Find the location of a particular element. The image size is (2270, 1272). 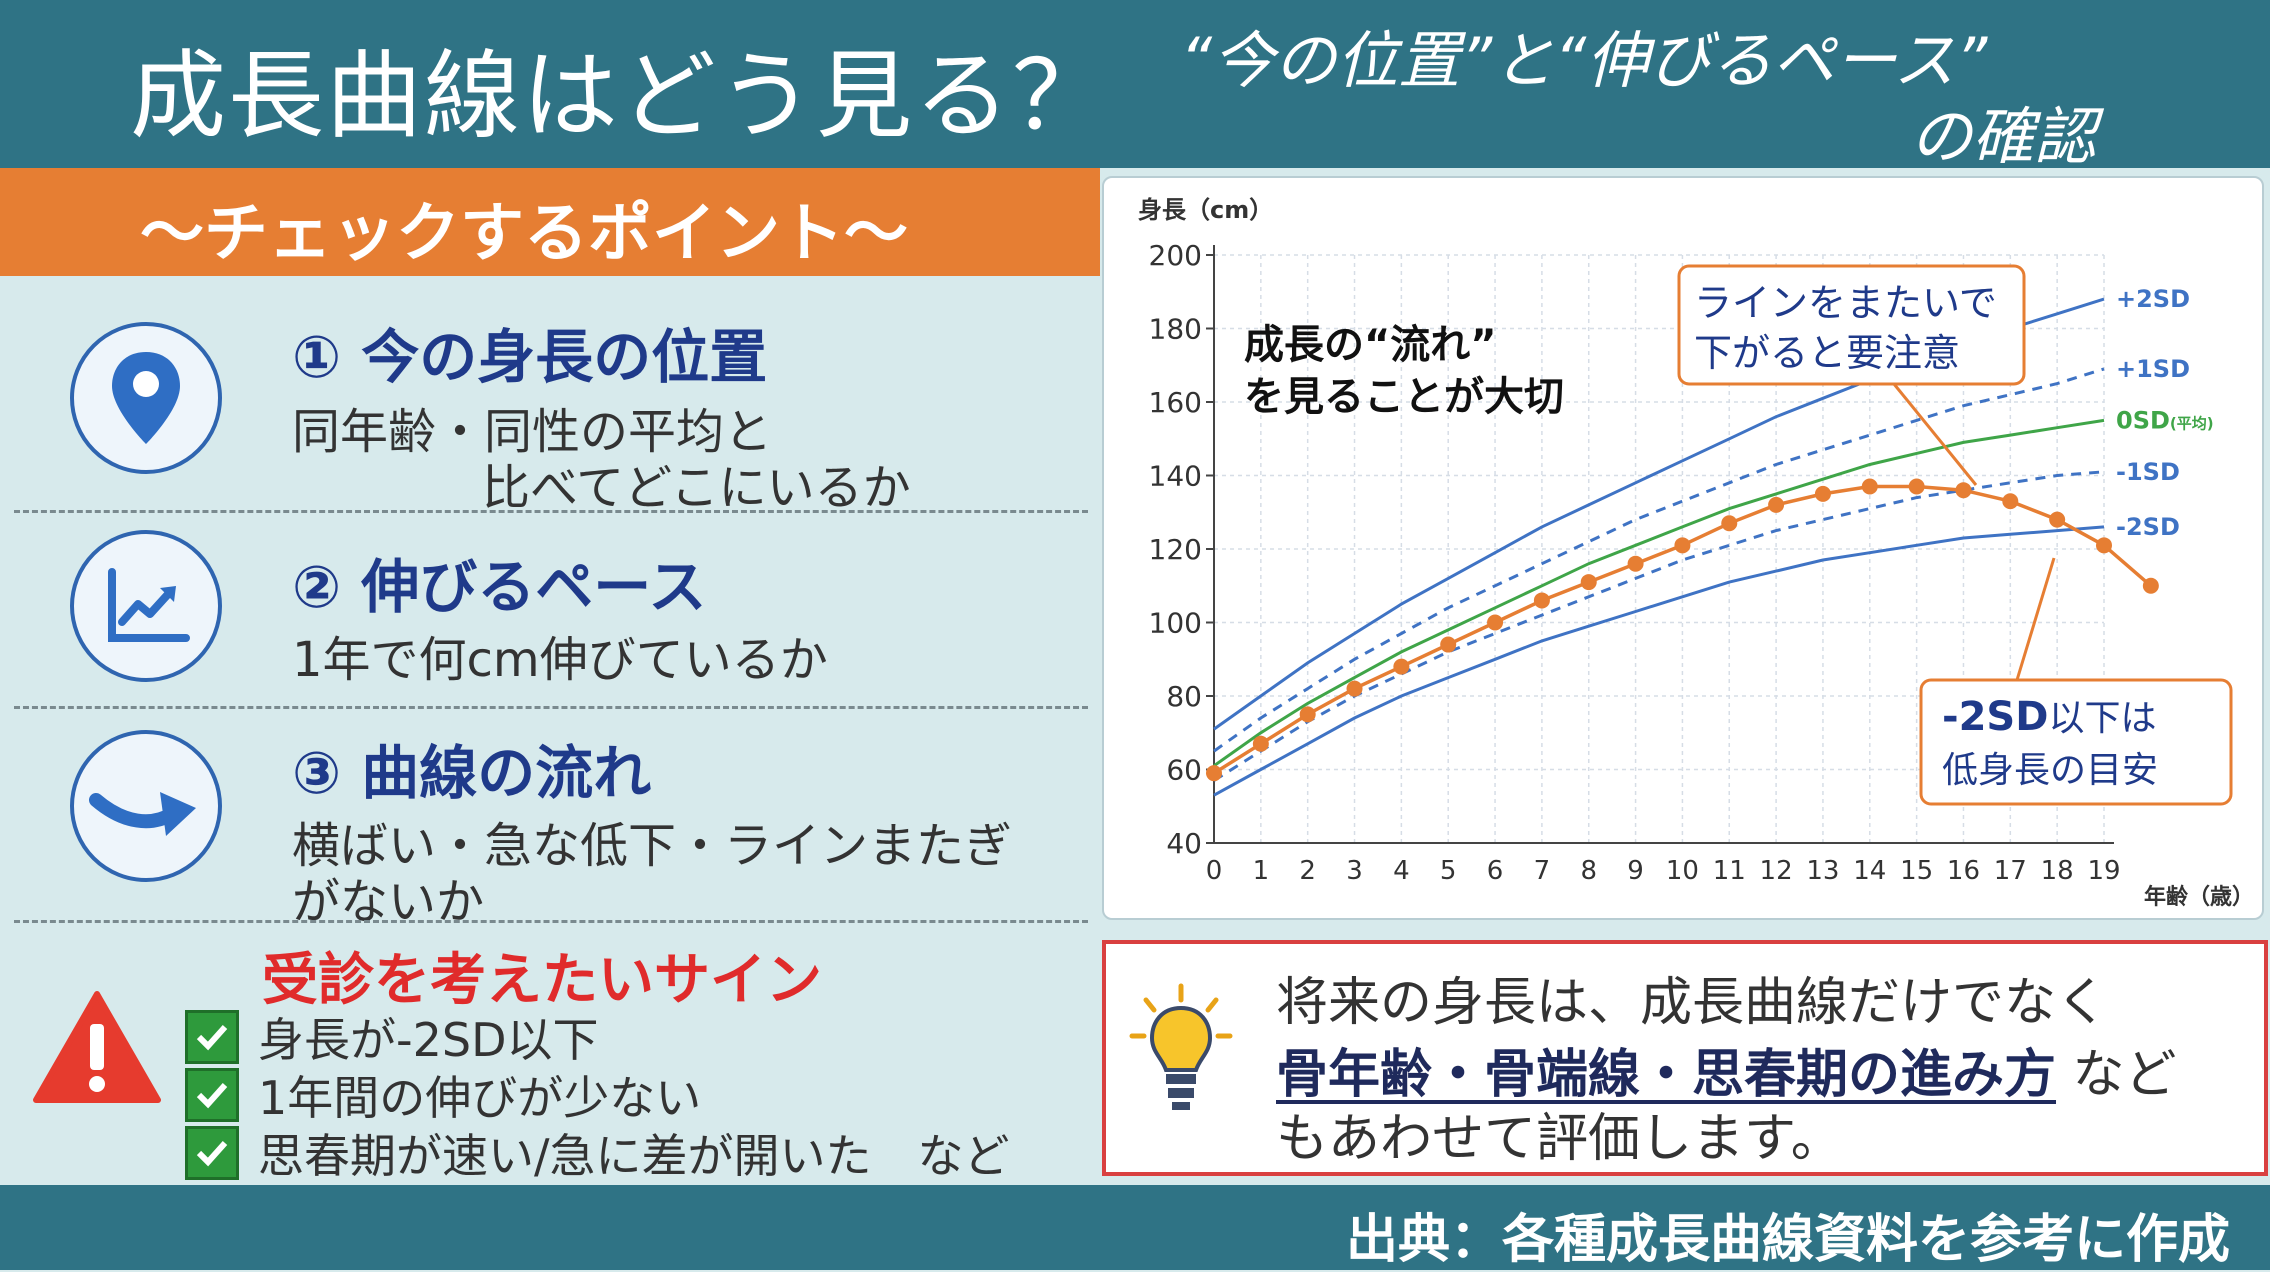

point-2-title: ② 伸びるペース is located at coordinates (499, 587).